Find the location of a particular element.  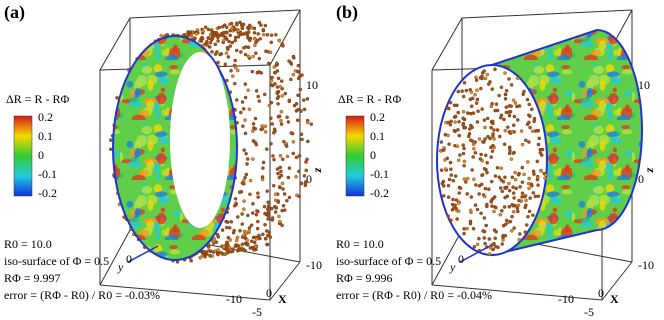

x-tick: -10 is located at coordinates (566, 299).